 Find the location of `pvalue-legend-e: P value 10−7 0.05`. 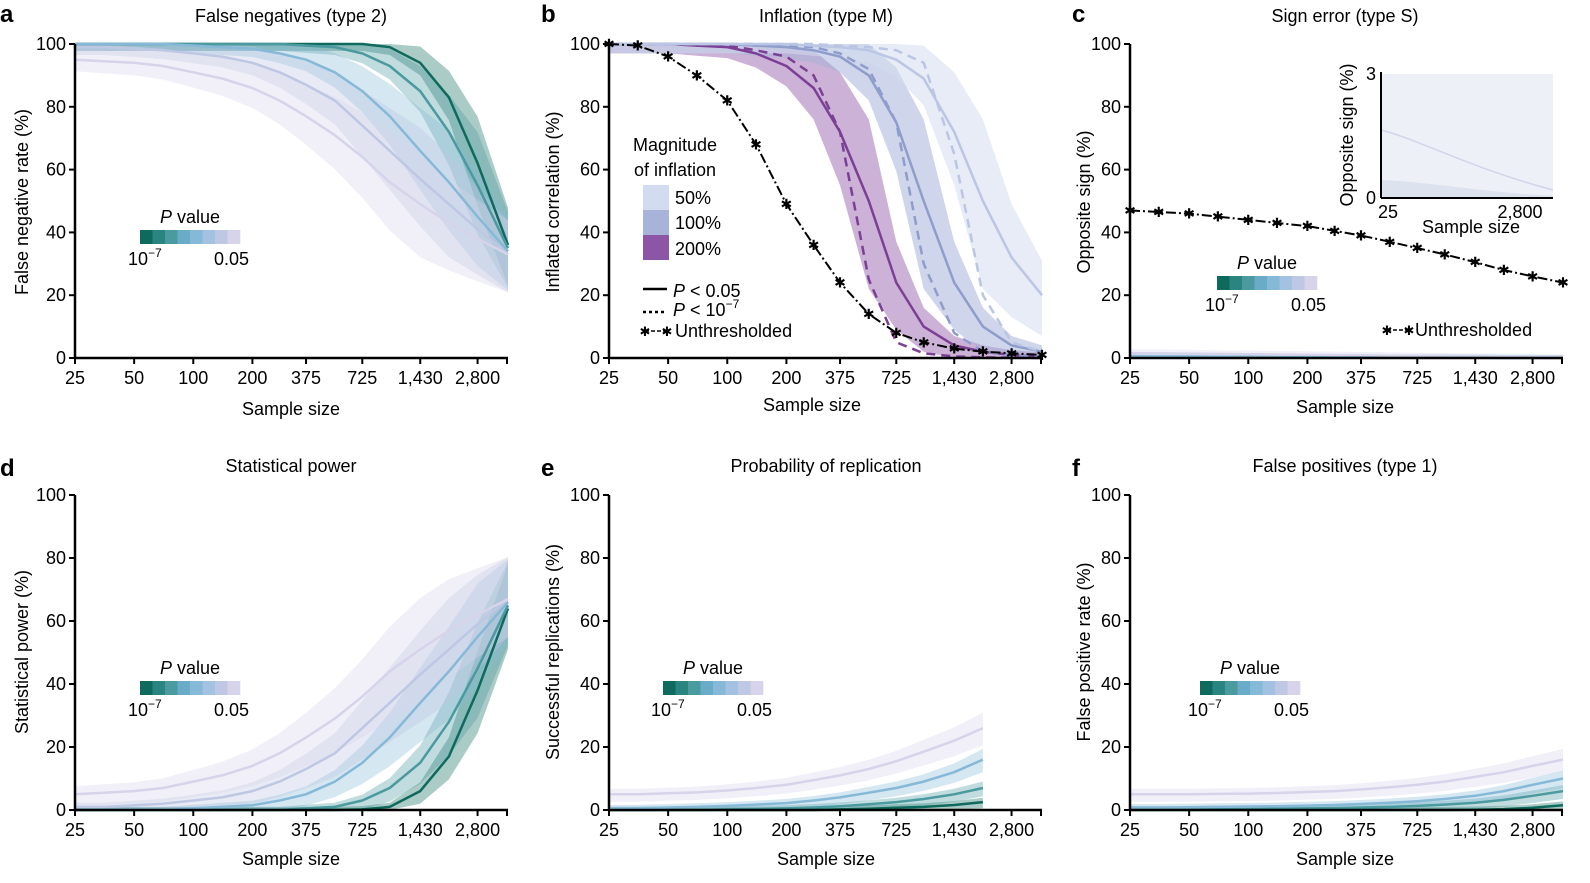

pvalue-legend-e: P value 10−7 0.05 is located at coordinates (711, 689).